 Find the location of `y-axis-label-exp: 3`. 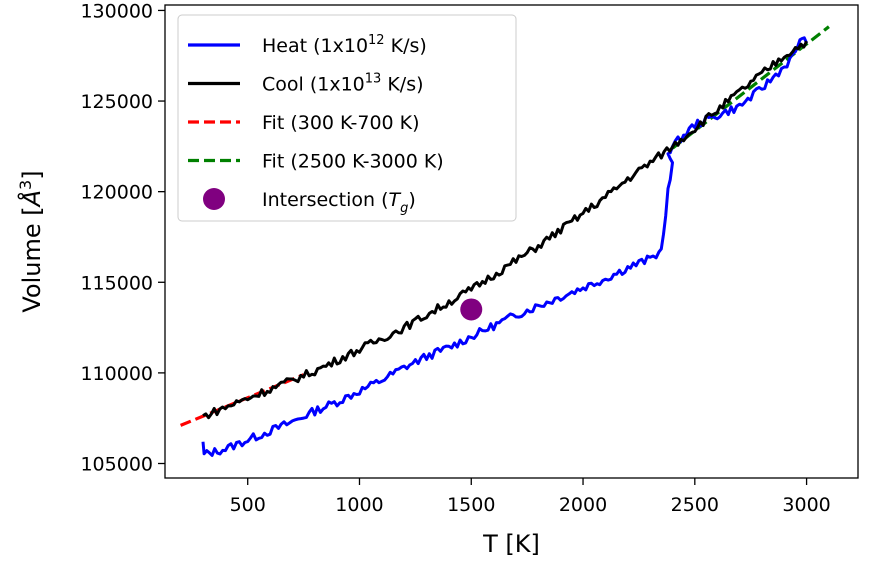

y-axis-label-exp: 3 is located at coordinates (25, 185).